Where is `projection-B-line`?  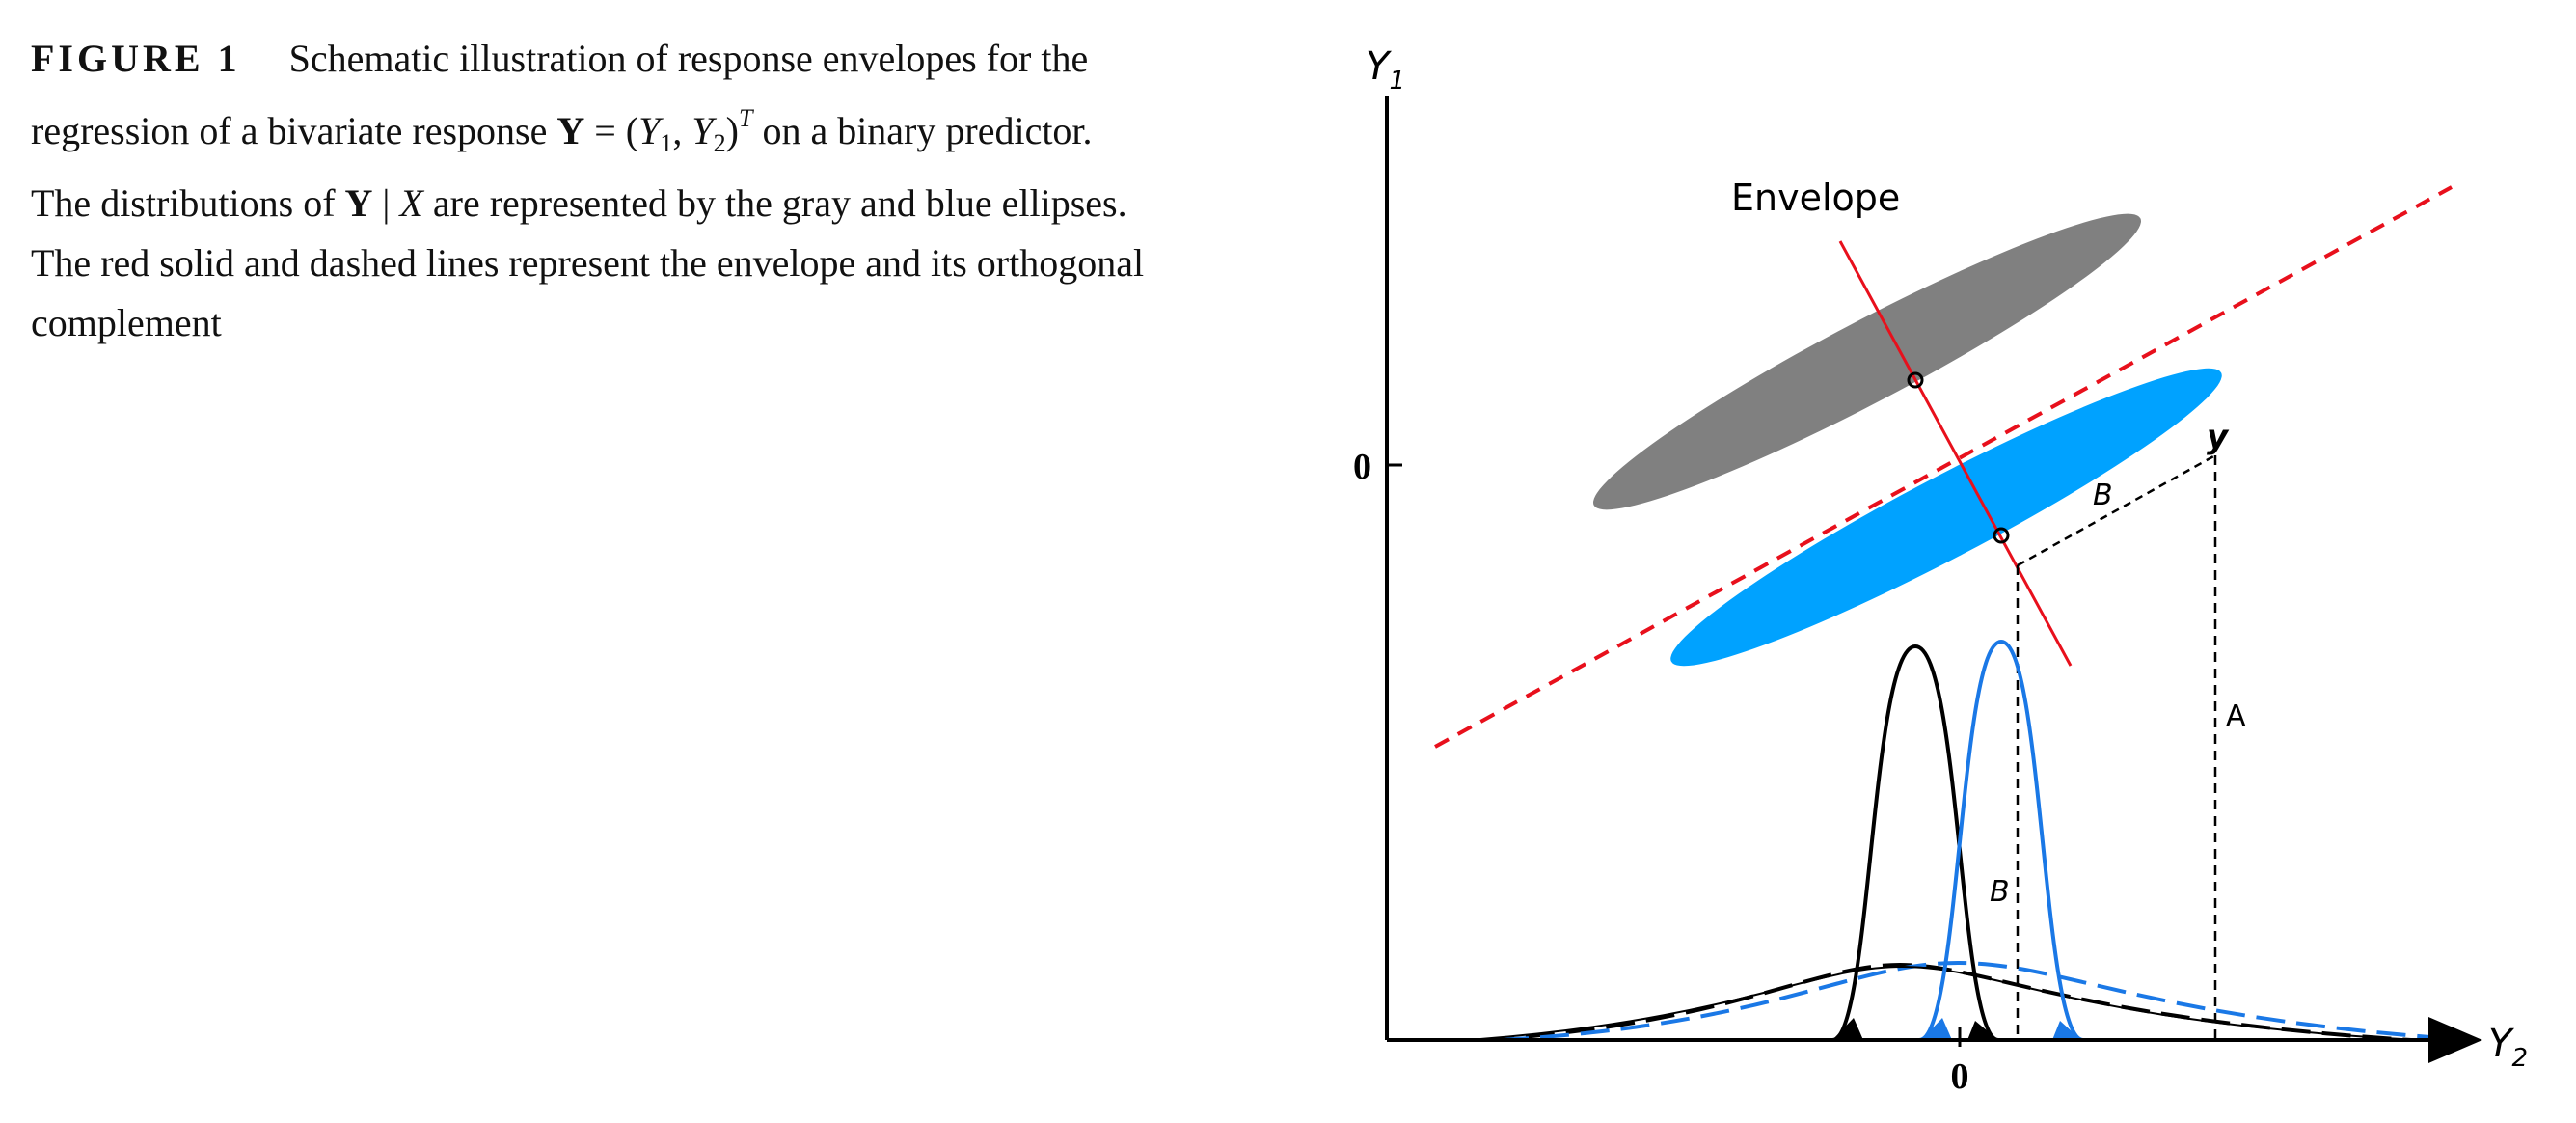 projection-B-line is located at coordinates (2116, 510).